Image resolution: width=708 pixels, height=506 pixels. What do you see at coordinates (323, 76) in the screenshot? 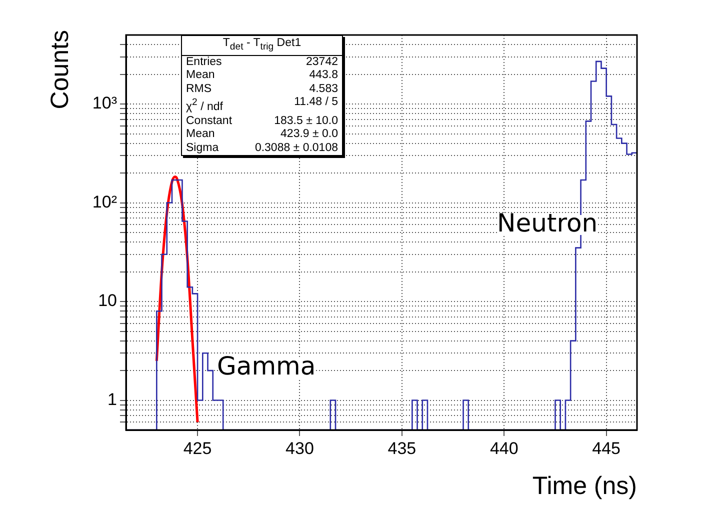
I see `annotation: 443.8` at bounding box center [323, 76].